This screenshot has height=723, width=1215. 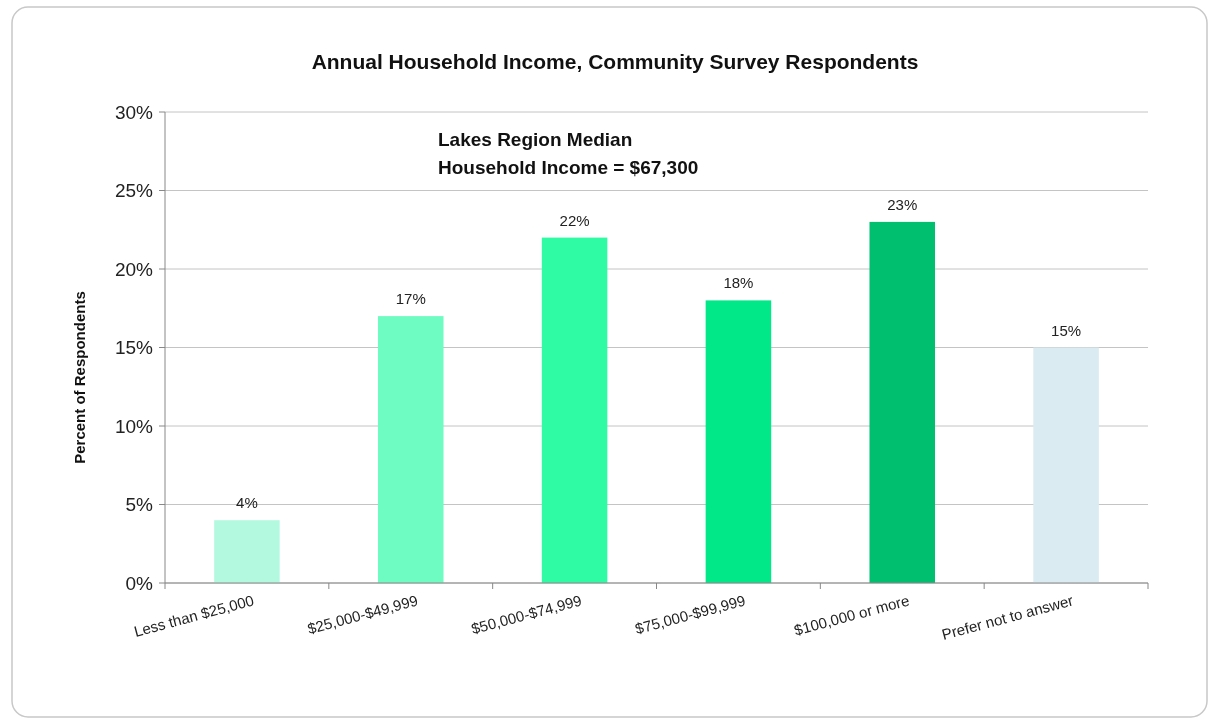 I want to click on data-label: 23%, so click(x=902, y=204).